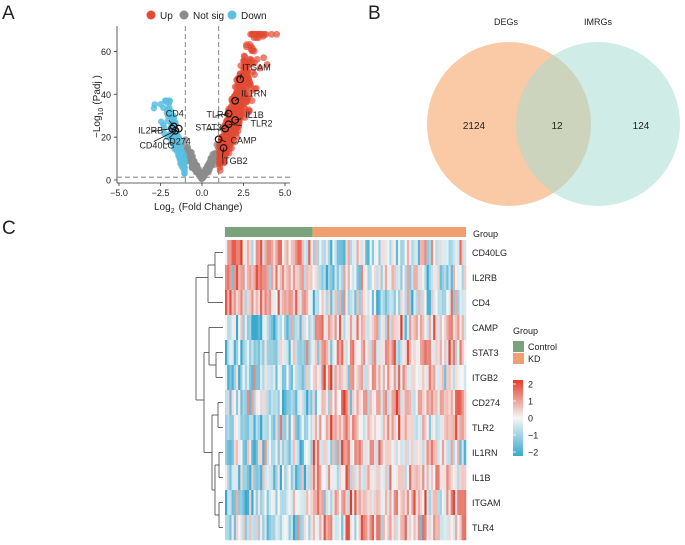 This screenshot has height=545, width=685. I want to click on gene-row-label-il1b: IL1B, so click(481, 478).